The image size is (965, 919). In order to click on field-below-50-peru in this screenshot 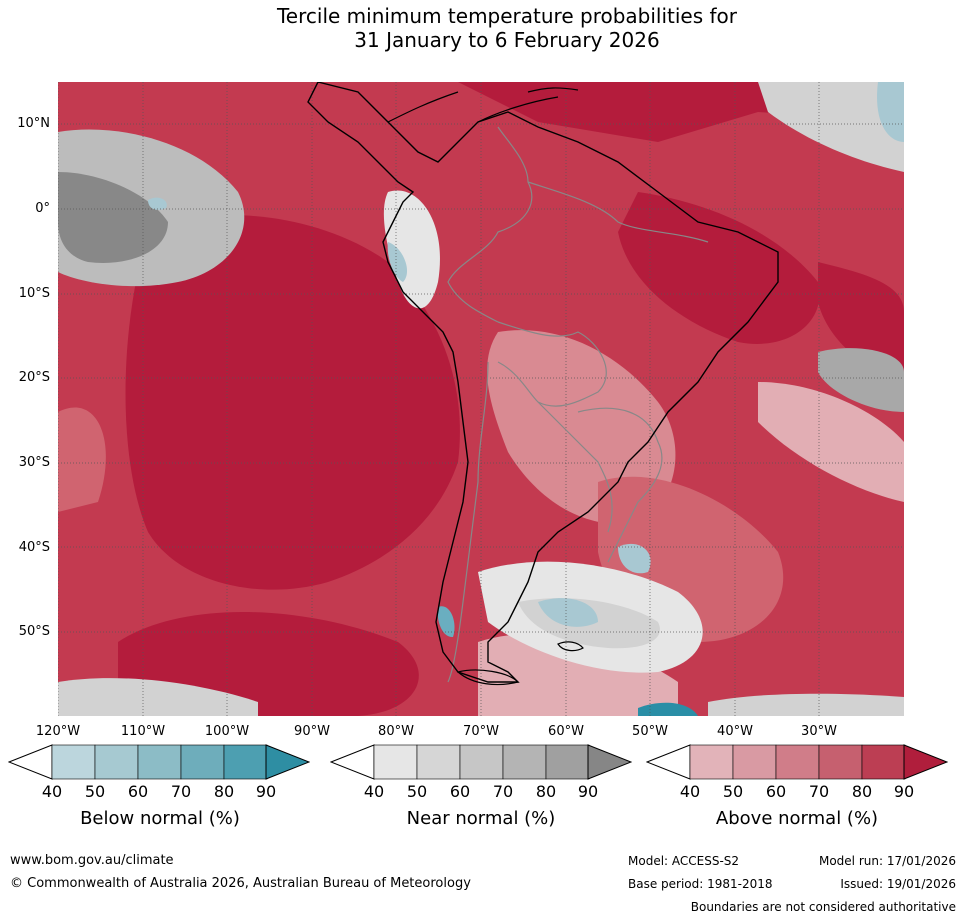, I will do `click(397, 262)`.